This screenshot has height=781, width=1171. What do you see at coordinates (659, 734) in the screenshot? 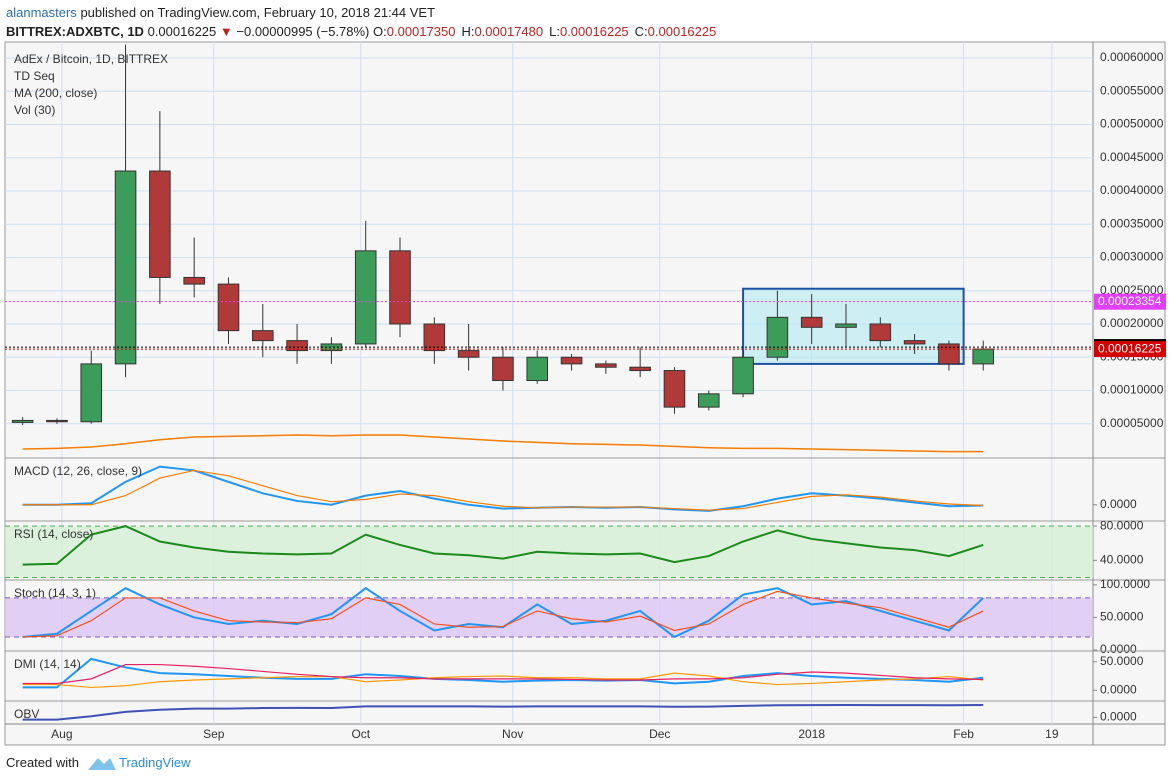
I see `x-tick-label: Dec` at bounding box center [659, 734].